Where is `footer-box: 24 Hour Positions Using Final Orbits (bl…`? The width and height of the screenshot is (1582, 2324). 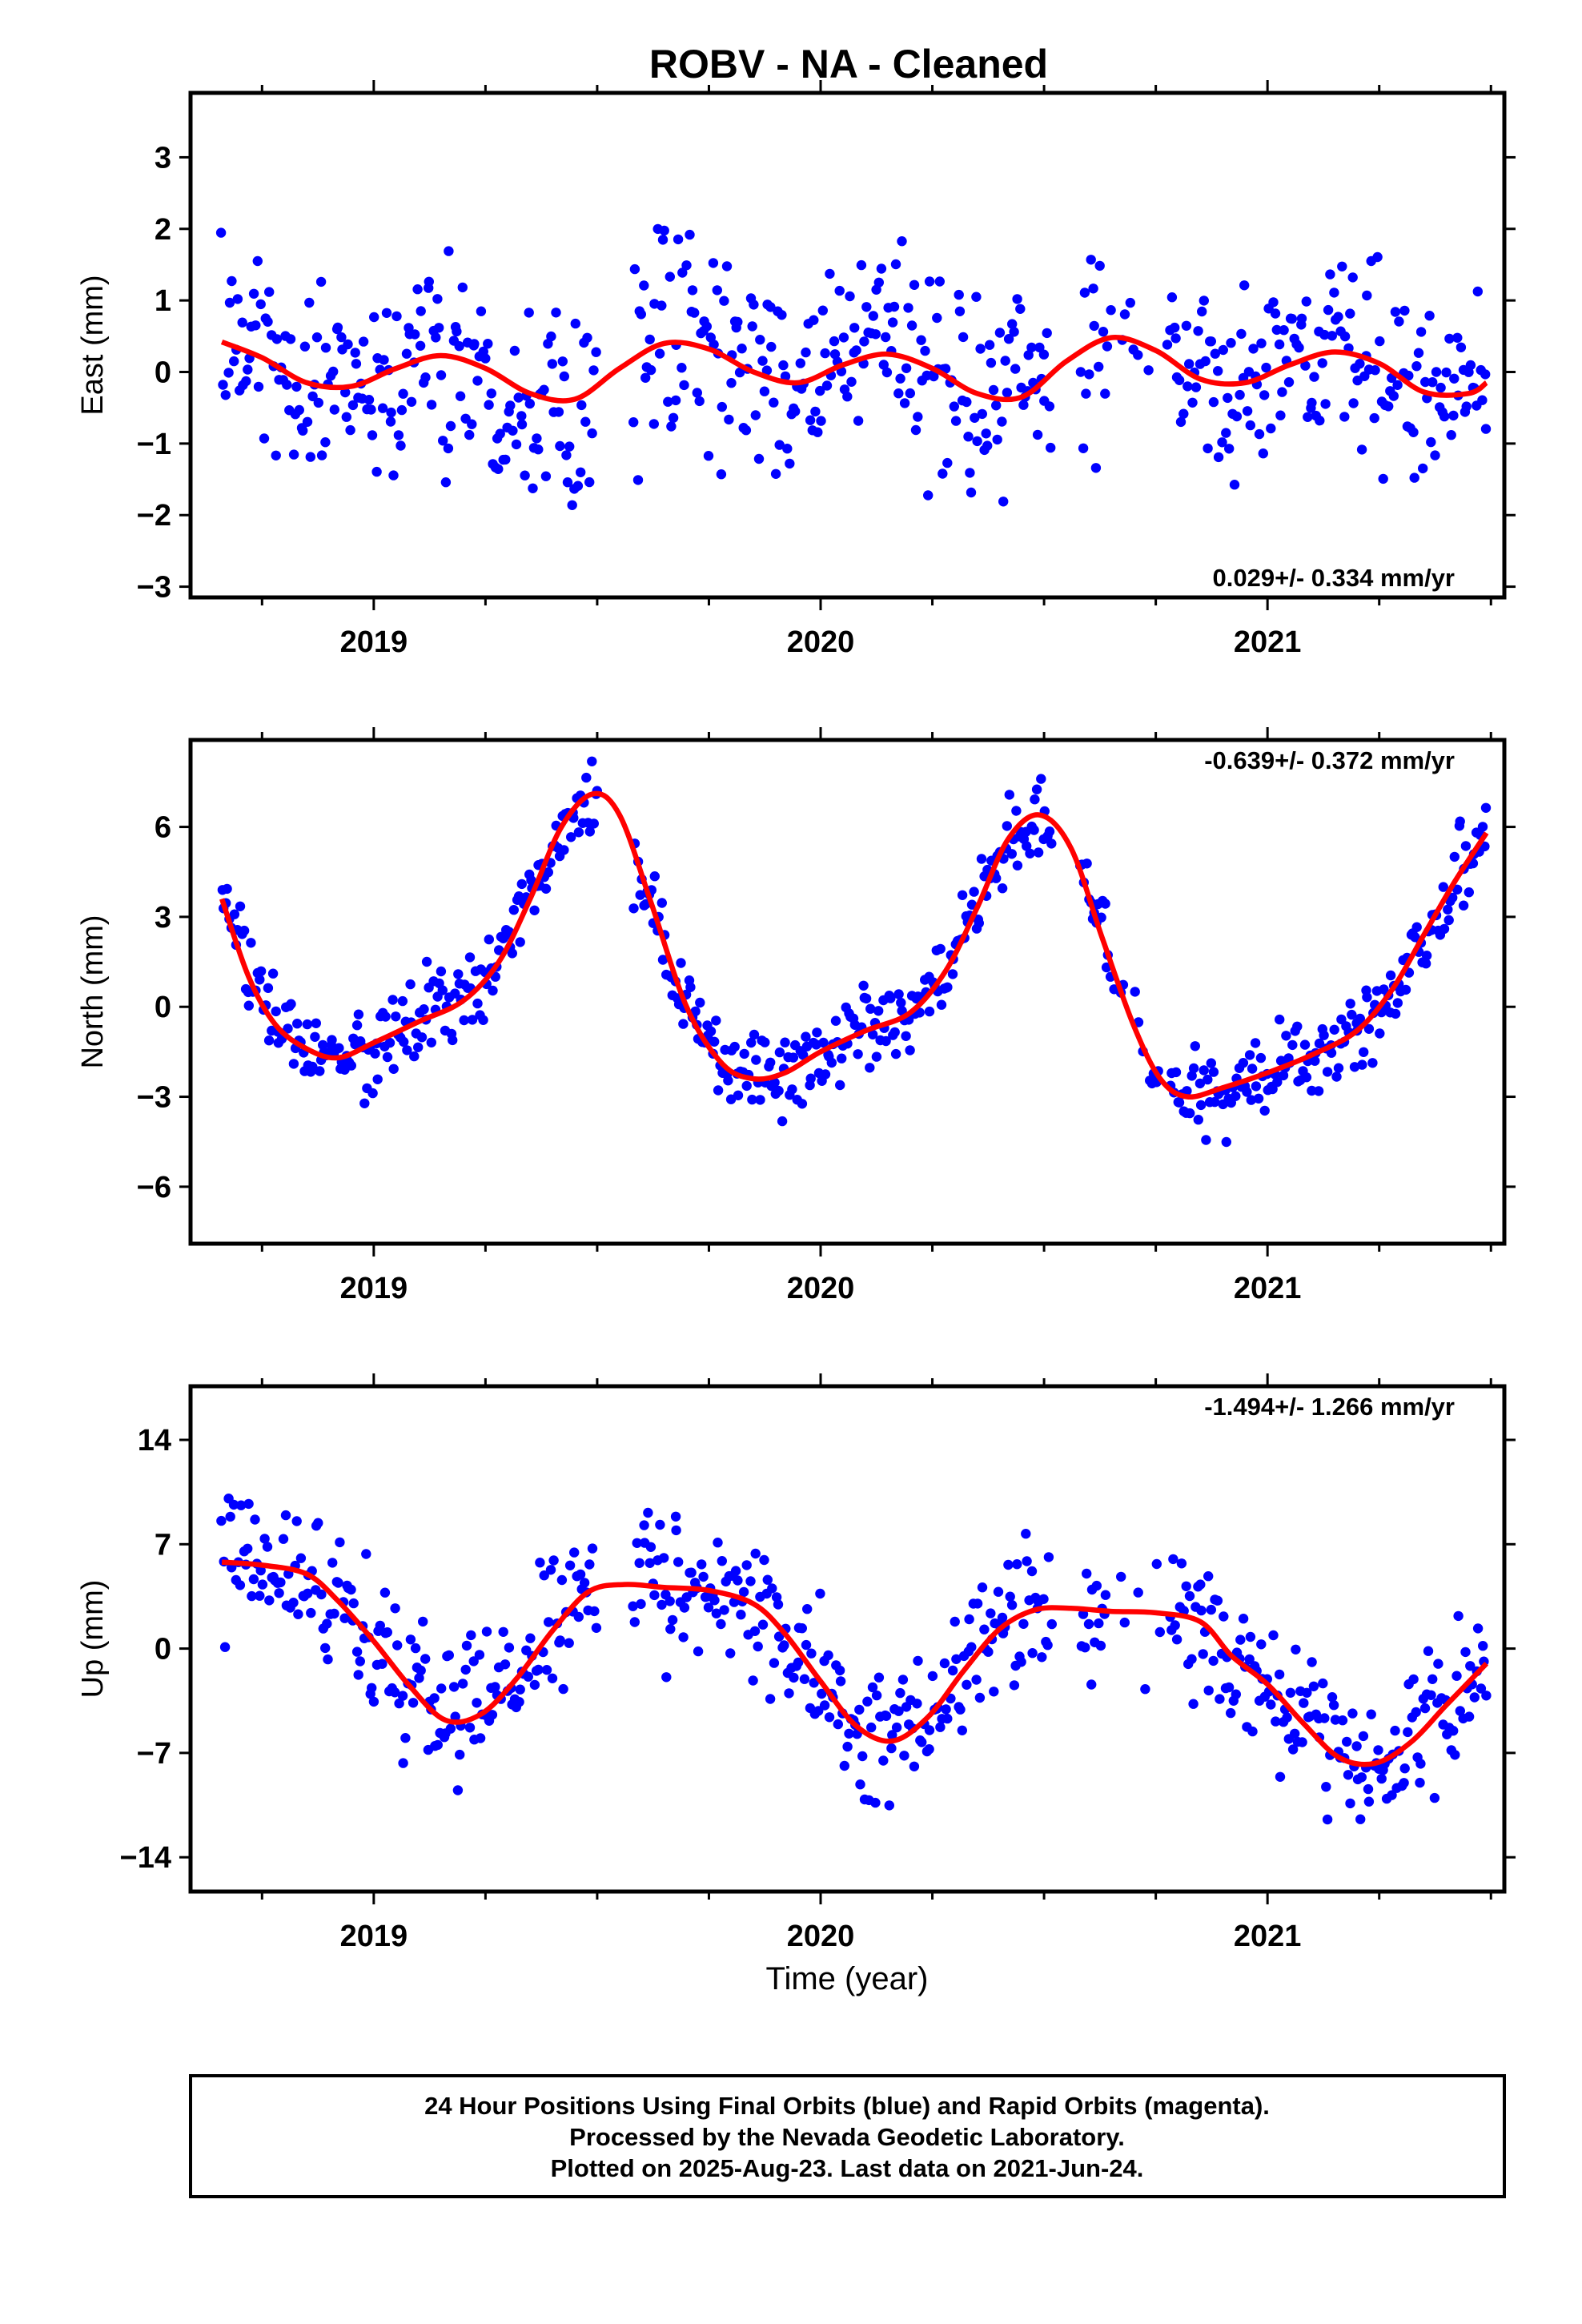
footer-box: 24 Hour Positions Using Final Orbits (bl… is located at coordinates (847, 2136).